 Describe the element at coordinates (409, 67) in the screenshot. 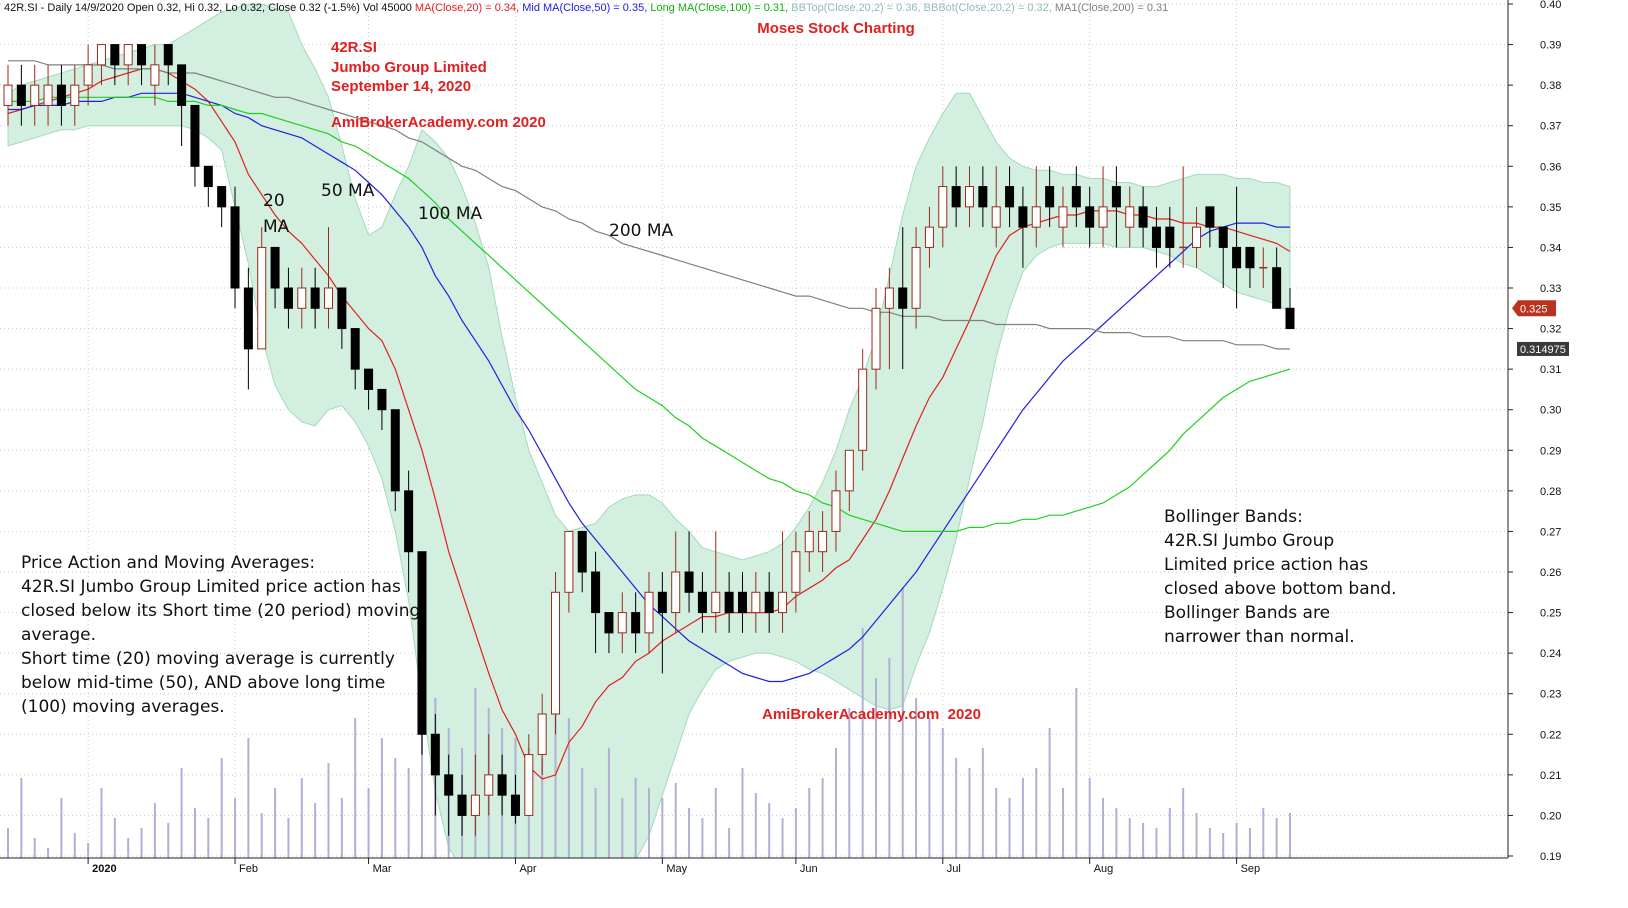

I see `annotation: Jumbo Group Limited` at that location.